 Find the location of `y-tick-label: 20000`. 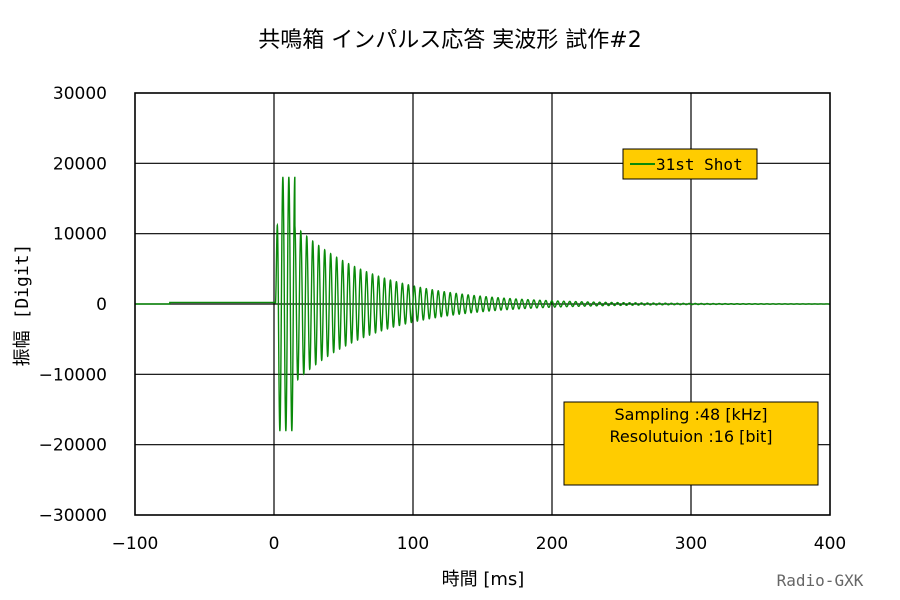

y-tick-label: 20000 is located at coordinates (80, 164).